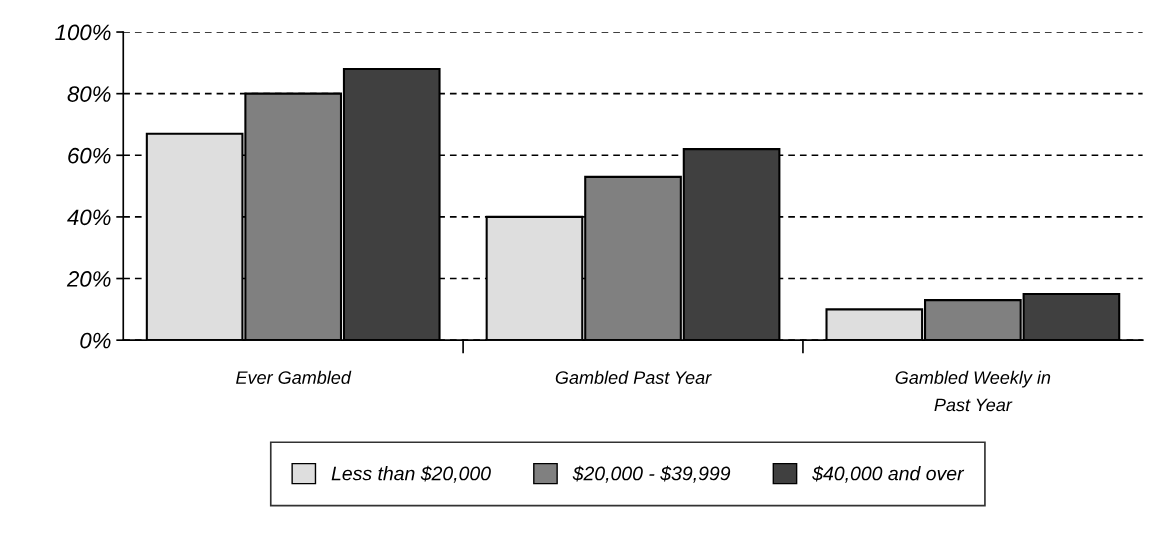 Image resolution: width=1152 pixels, height=534 pixels. Describe the element at coordinates (651, 474) in the screenshot. I see `legend-label: $20,000 - $39,999` at that location.